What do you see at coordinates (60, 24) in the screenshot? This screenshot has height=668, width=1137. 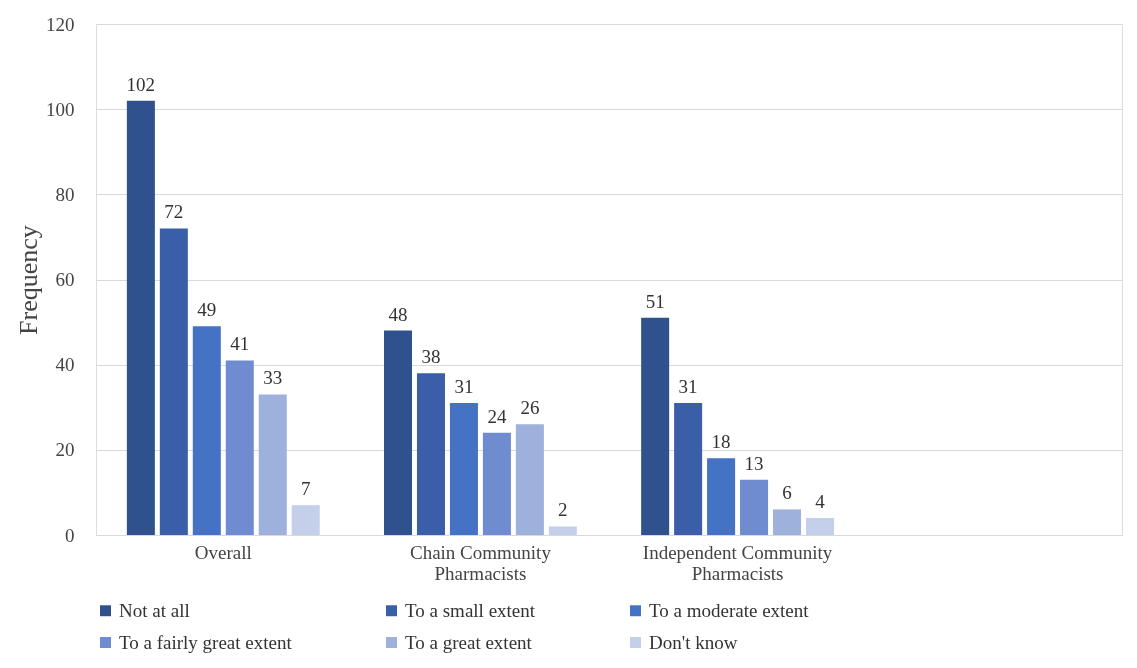 I see `y-tick-label: 120` at bounding box center [60, 24].